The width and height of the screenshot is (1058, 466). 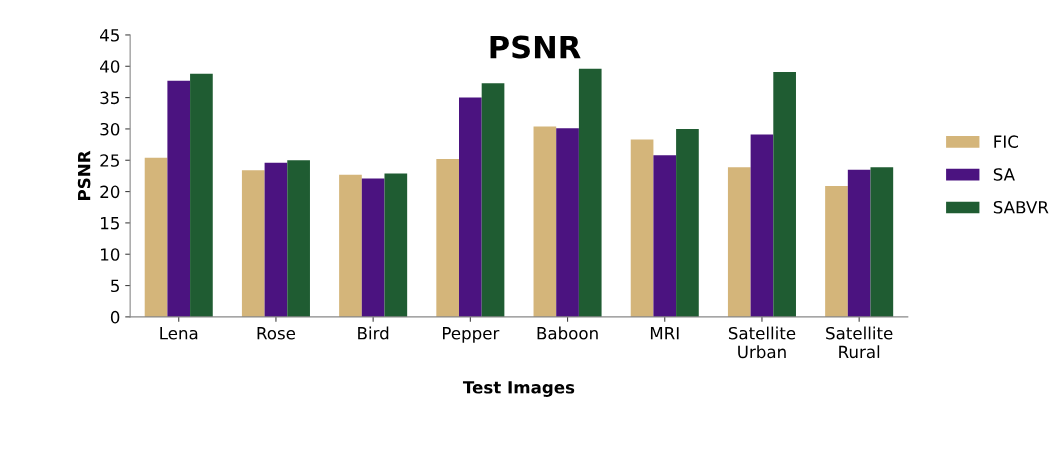 I want to click on y-tick-label: 20, so click(x=110, y=192).